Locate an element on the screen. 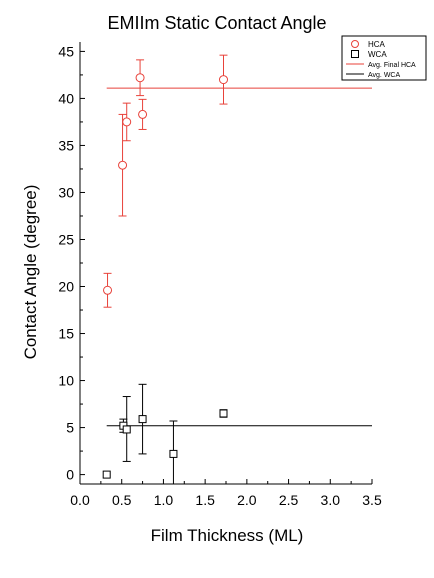 The width and height of the screenshot is (434, 578). x-tick-label: 0.5 is located at coordinates (122, 500).